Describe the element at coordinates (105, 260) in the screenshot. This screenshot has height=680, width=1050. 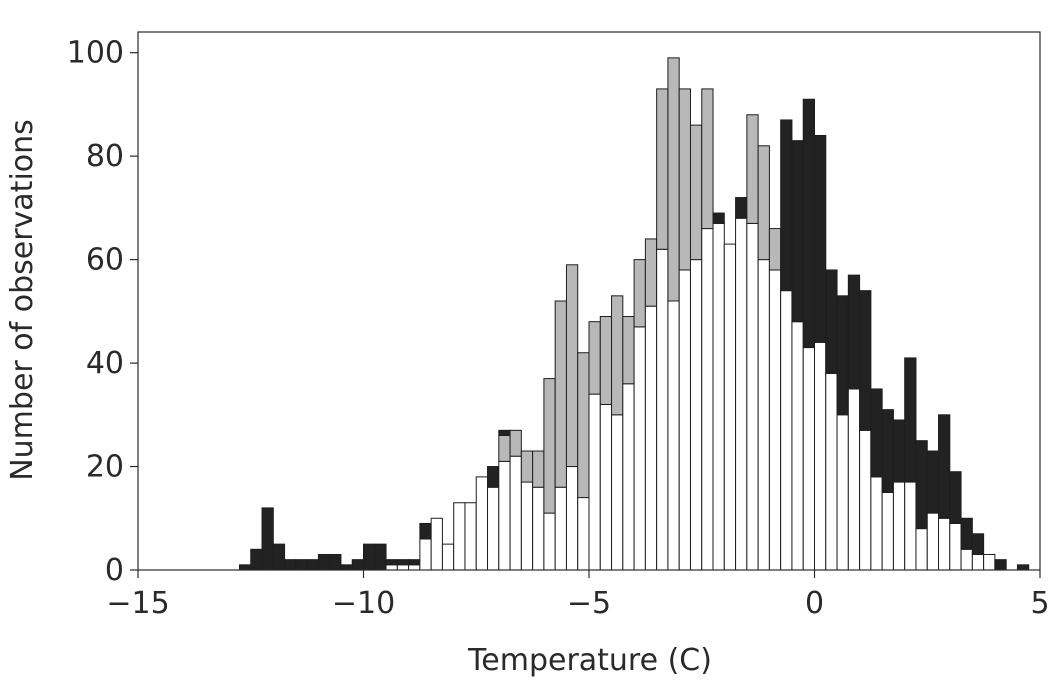
I see `y-tick-label: 60` at that location.